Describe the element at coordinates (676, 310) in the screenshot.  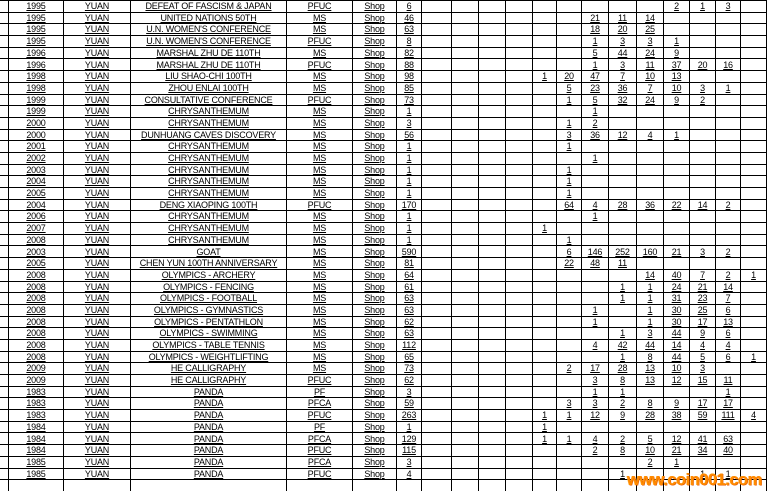
I see `value-cell: 30` at that location.